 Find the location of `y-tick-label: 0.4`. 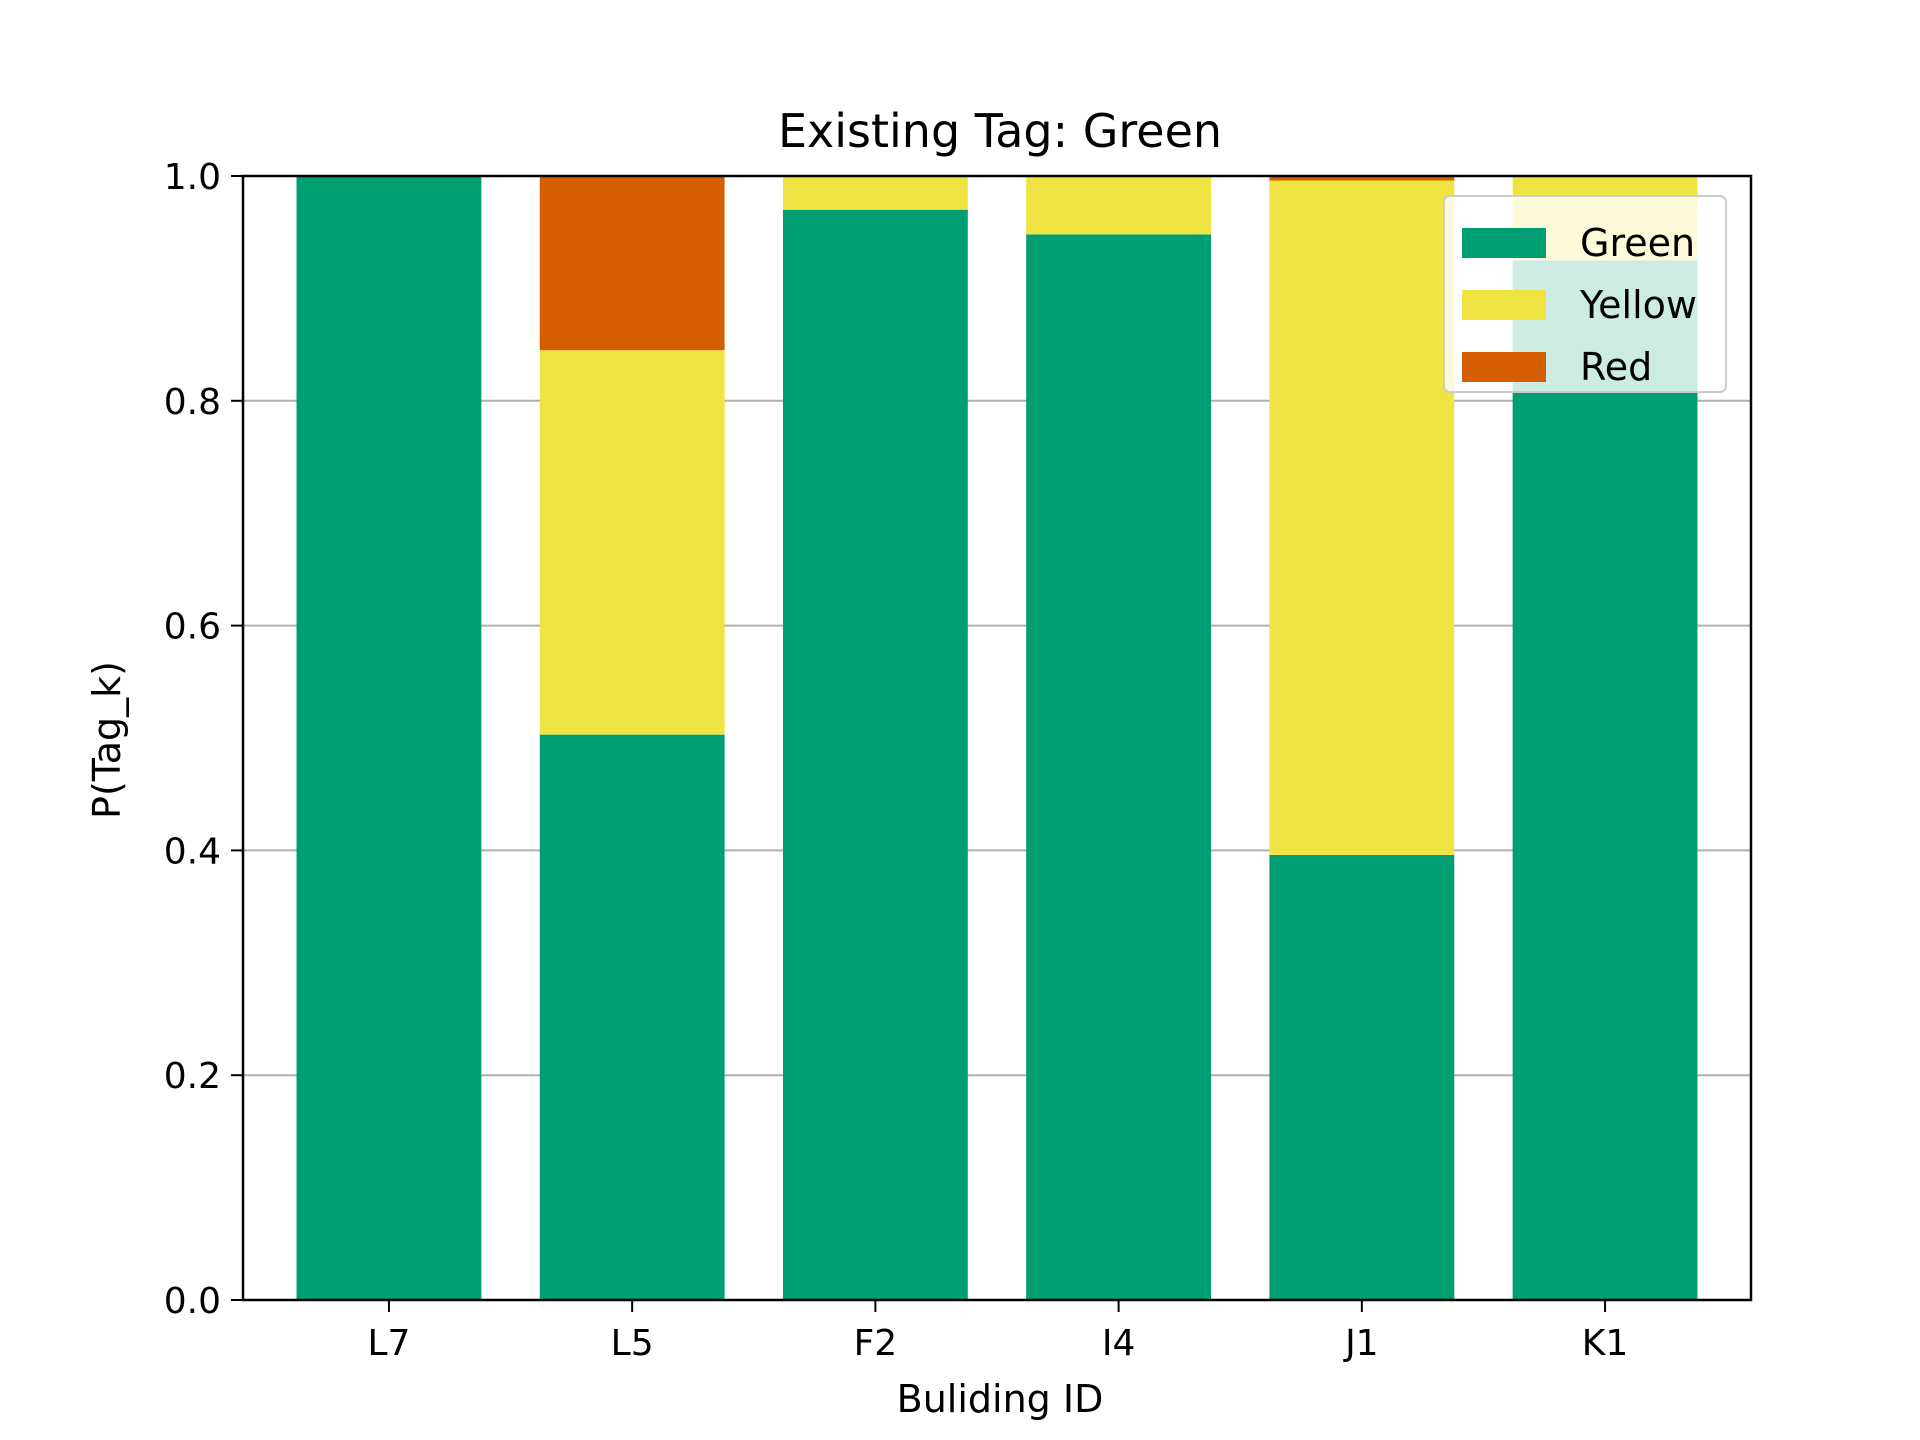

y-tick-label: 0.4 is located at coordinates (192, 851).